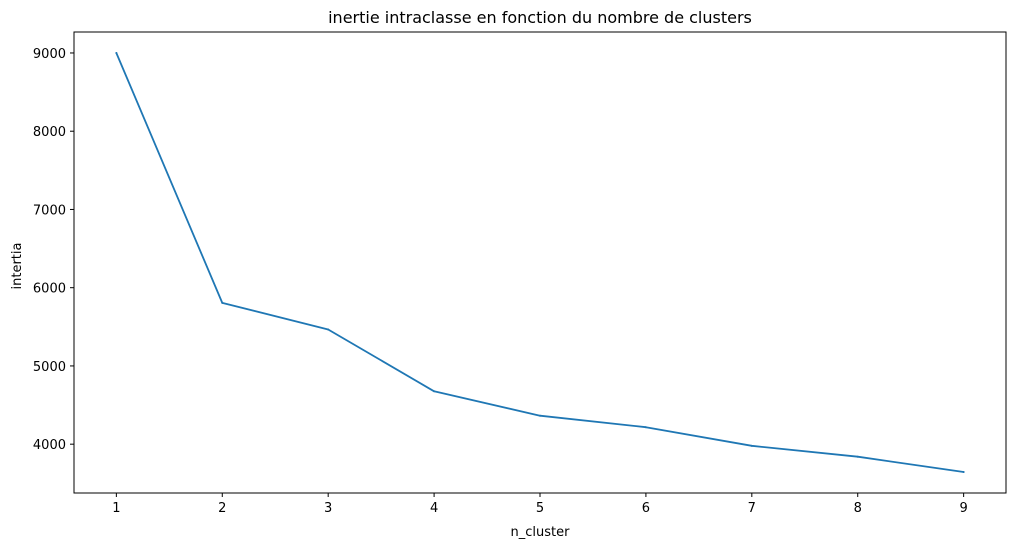 The image size is (1014, 551). I want to click on y-tick-label: 7000, so click(49, 210).